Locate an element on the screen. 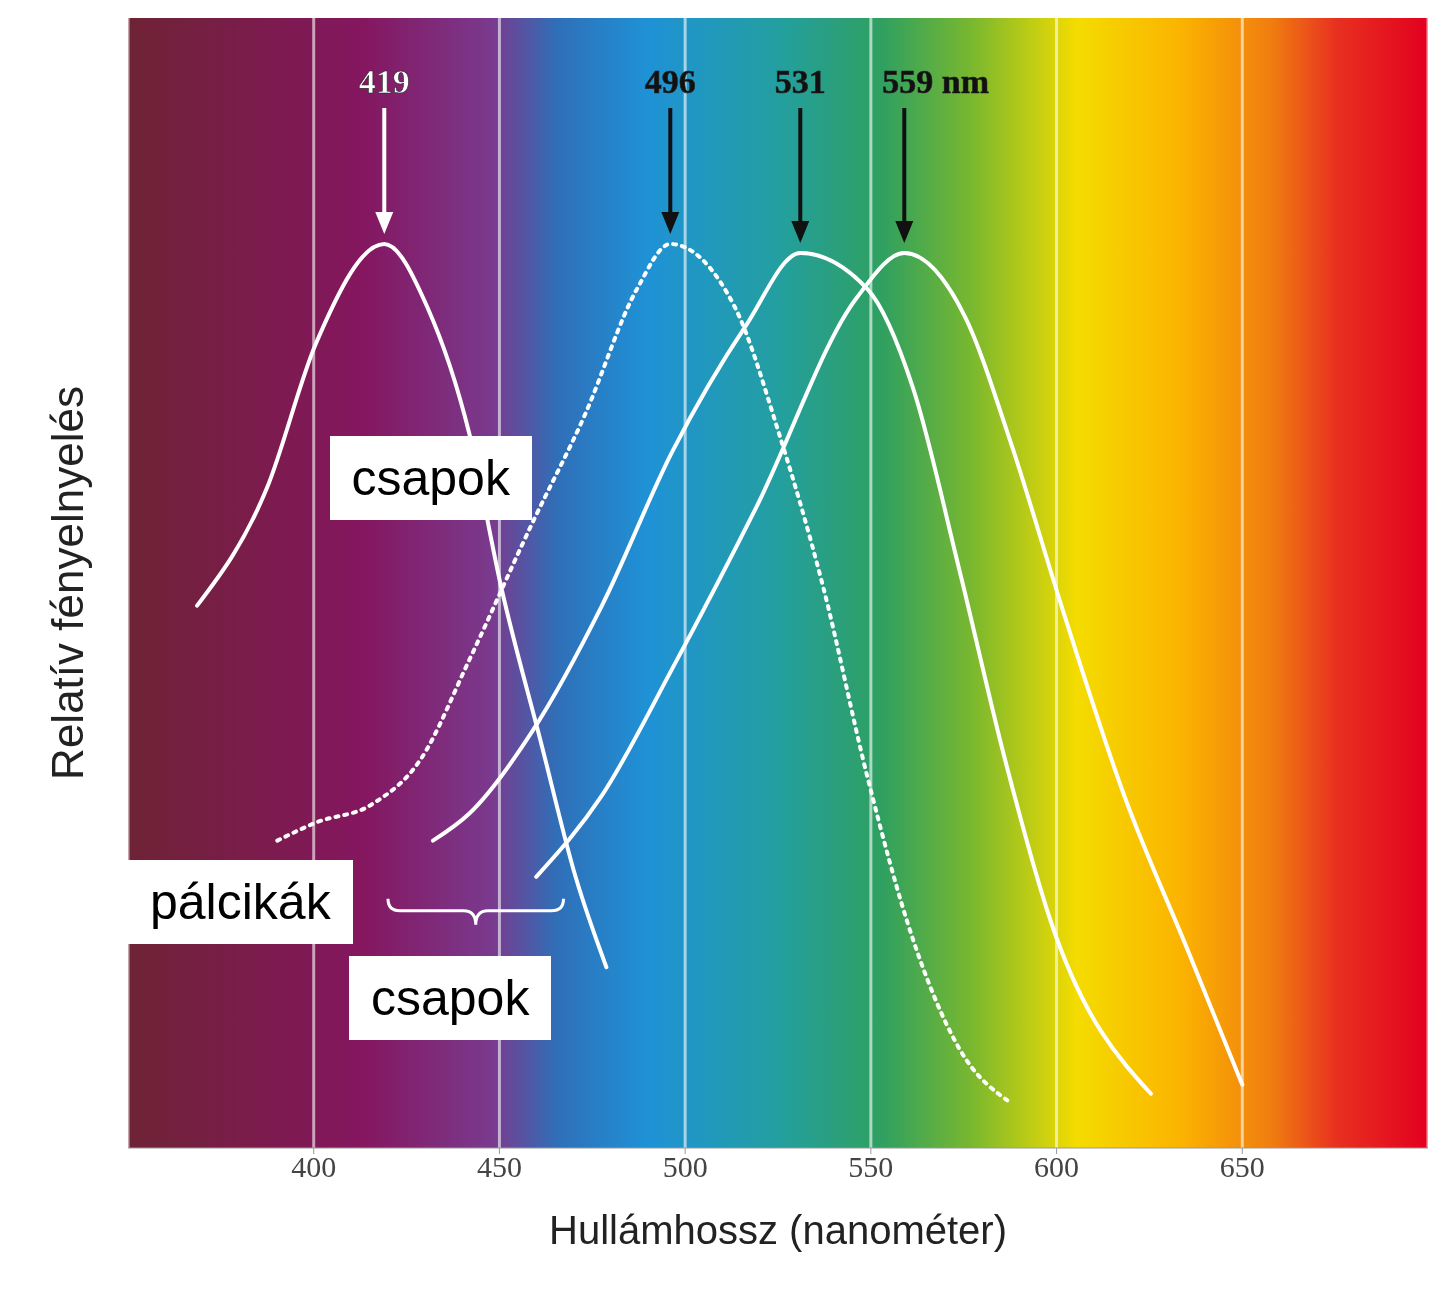  x-axis-title: Hullámhossz (nanométer) is located at coordinates (778, 1230).